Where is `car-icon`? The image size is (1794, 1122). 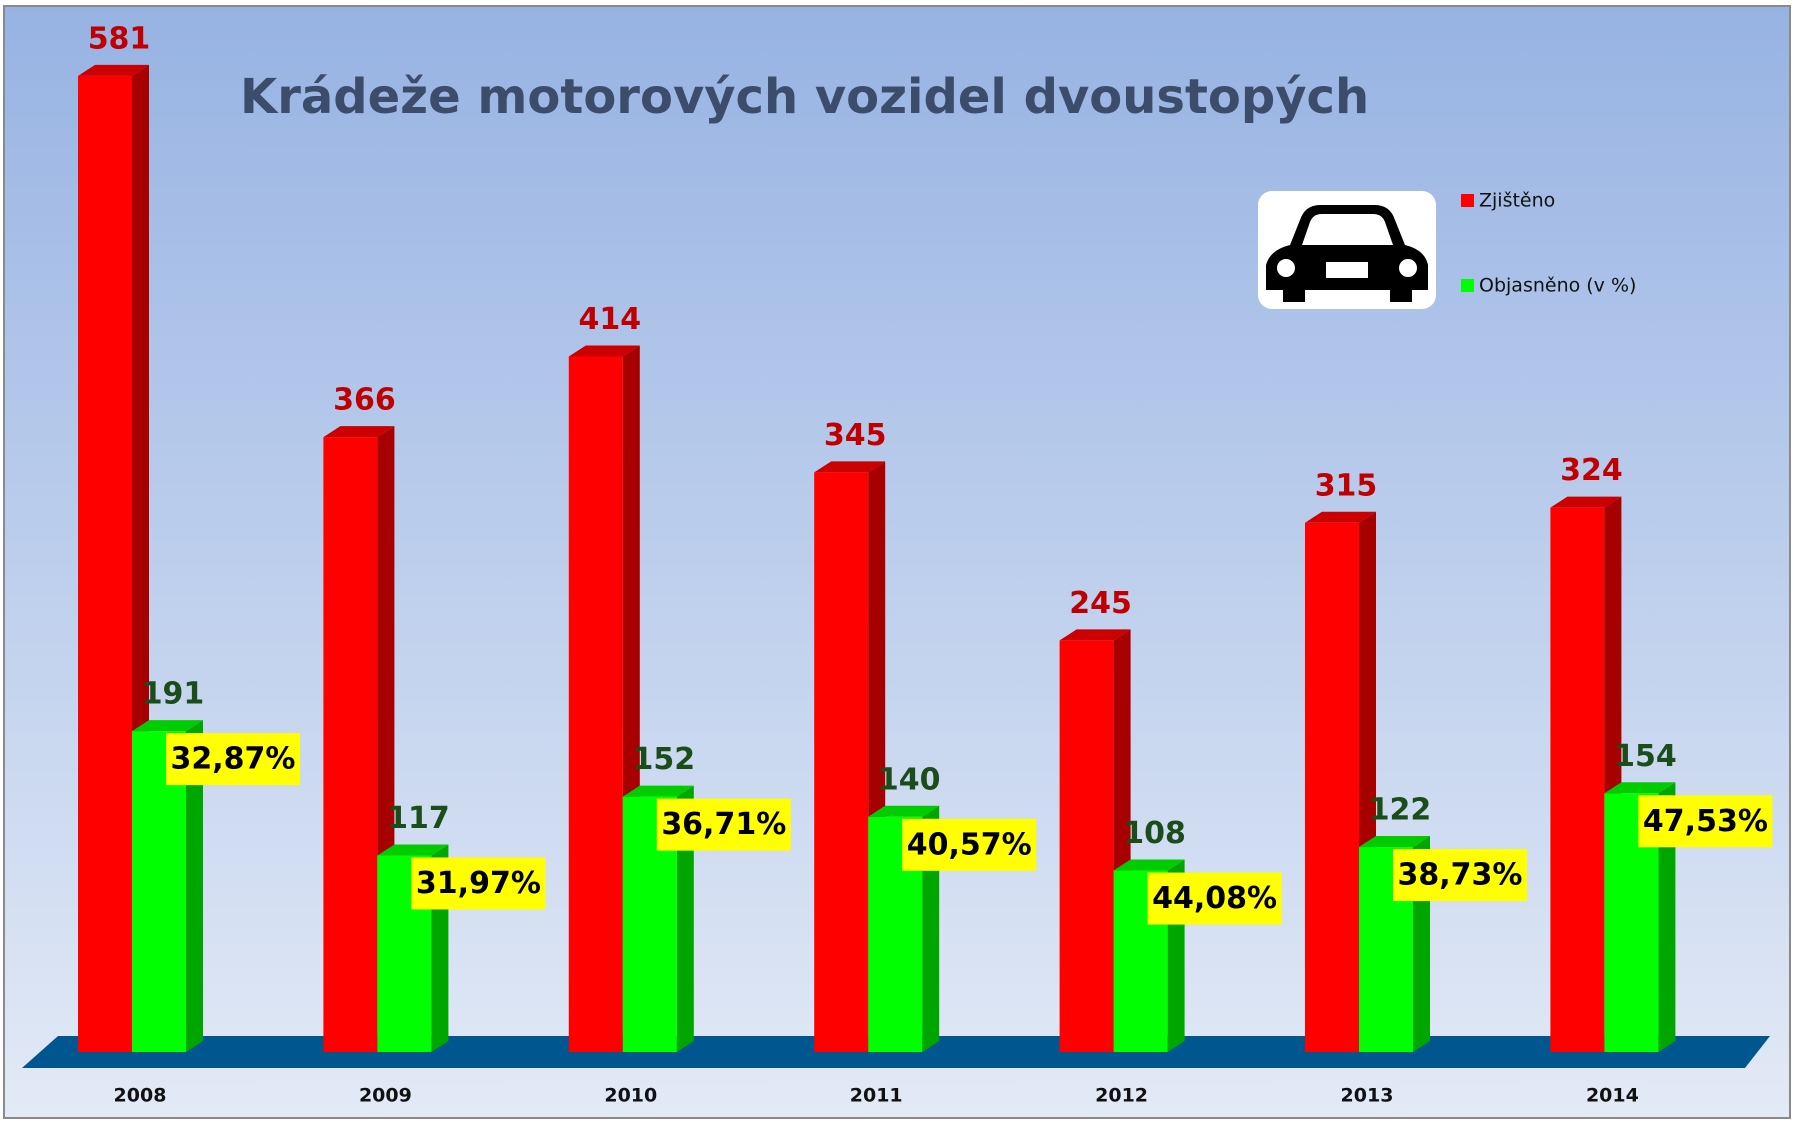
car-icon is located at coordinates (1347, 250).